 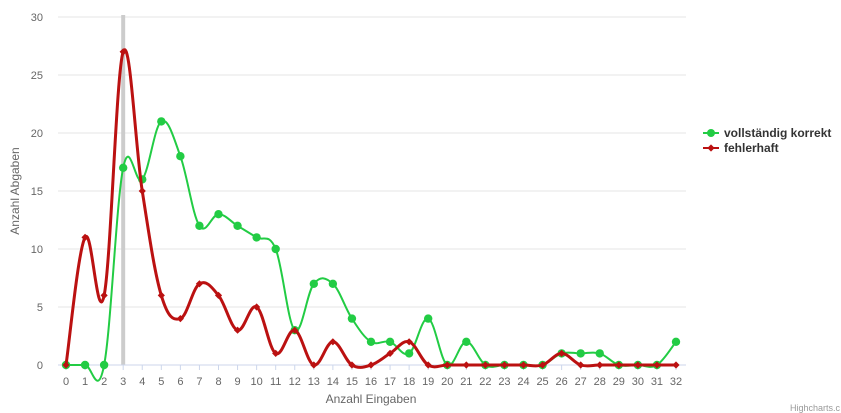 I want to click on legend: vollständig korrekt fehlerhaft, so click(x=767, y=140).